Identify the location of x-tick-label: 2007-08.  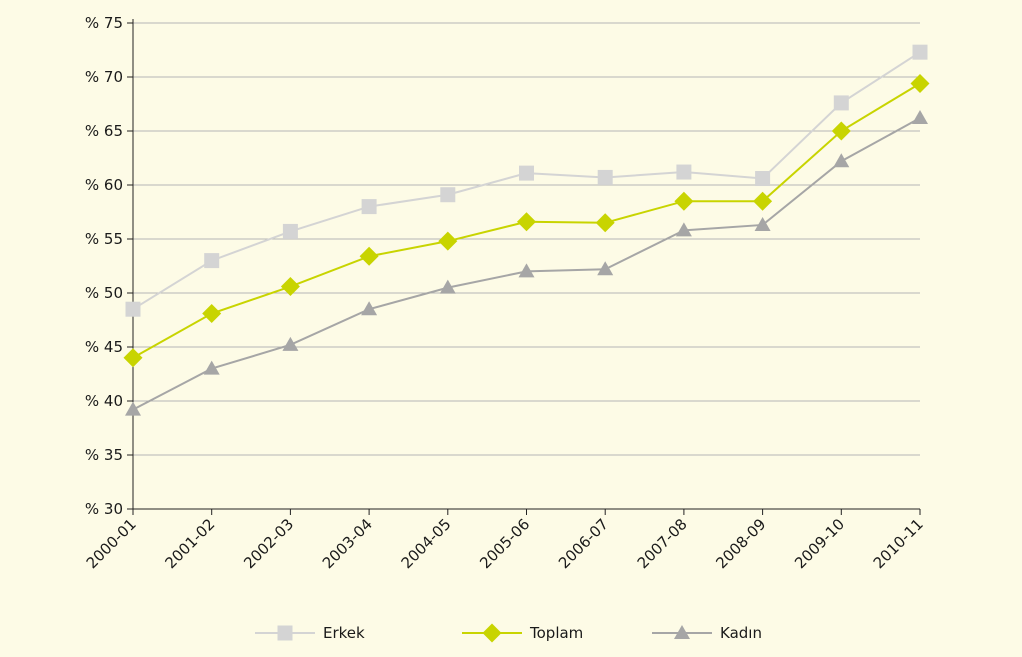
(662, 543).